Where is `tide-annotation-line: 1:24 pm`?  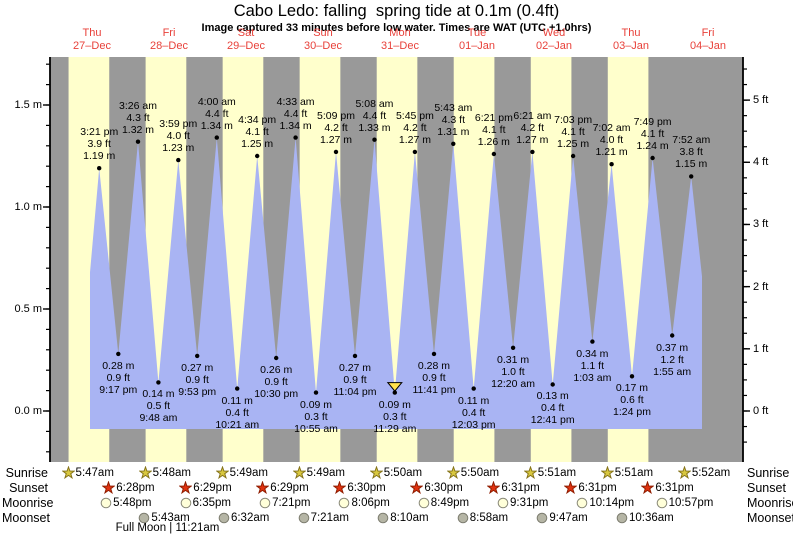 tide-annotation-line: 1:24 pm is located at coordinates (632, 412).